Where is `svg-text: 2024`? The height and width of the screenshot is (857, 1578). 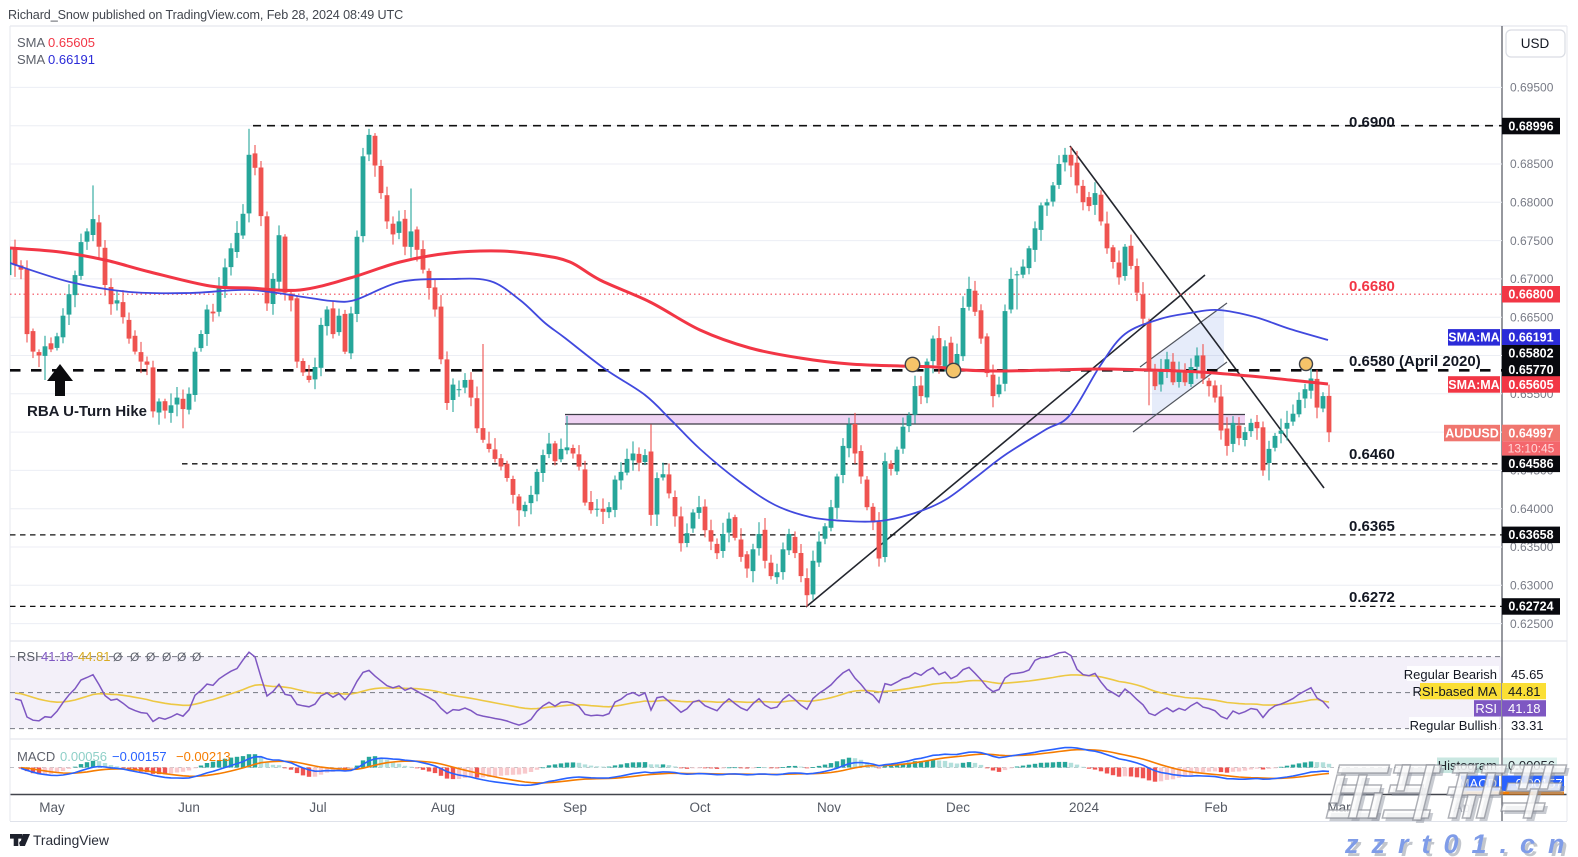 svg-text: 2024 is located at coordinates (1084, 807).